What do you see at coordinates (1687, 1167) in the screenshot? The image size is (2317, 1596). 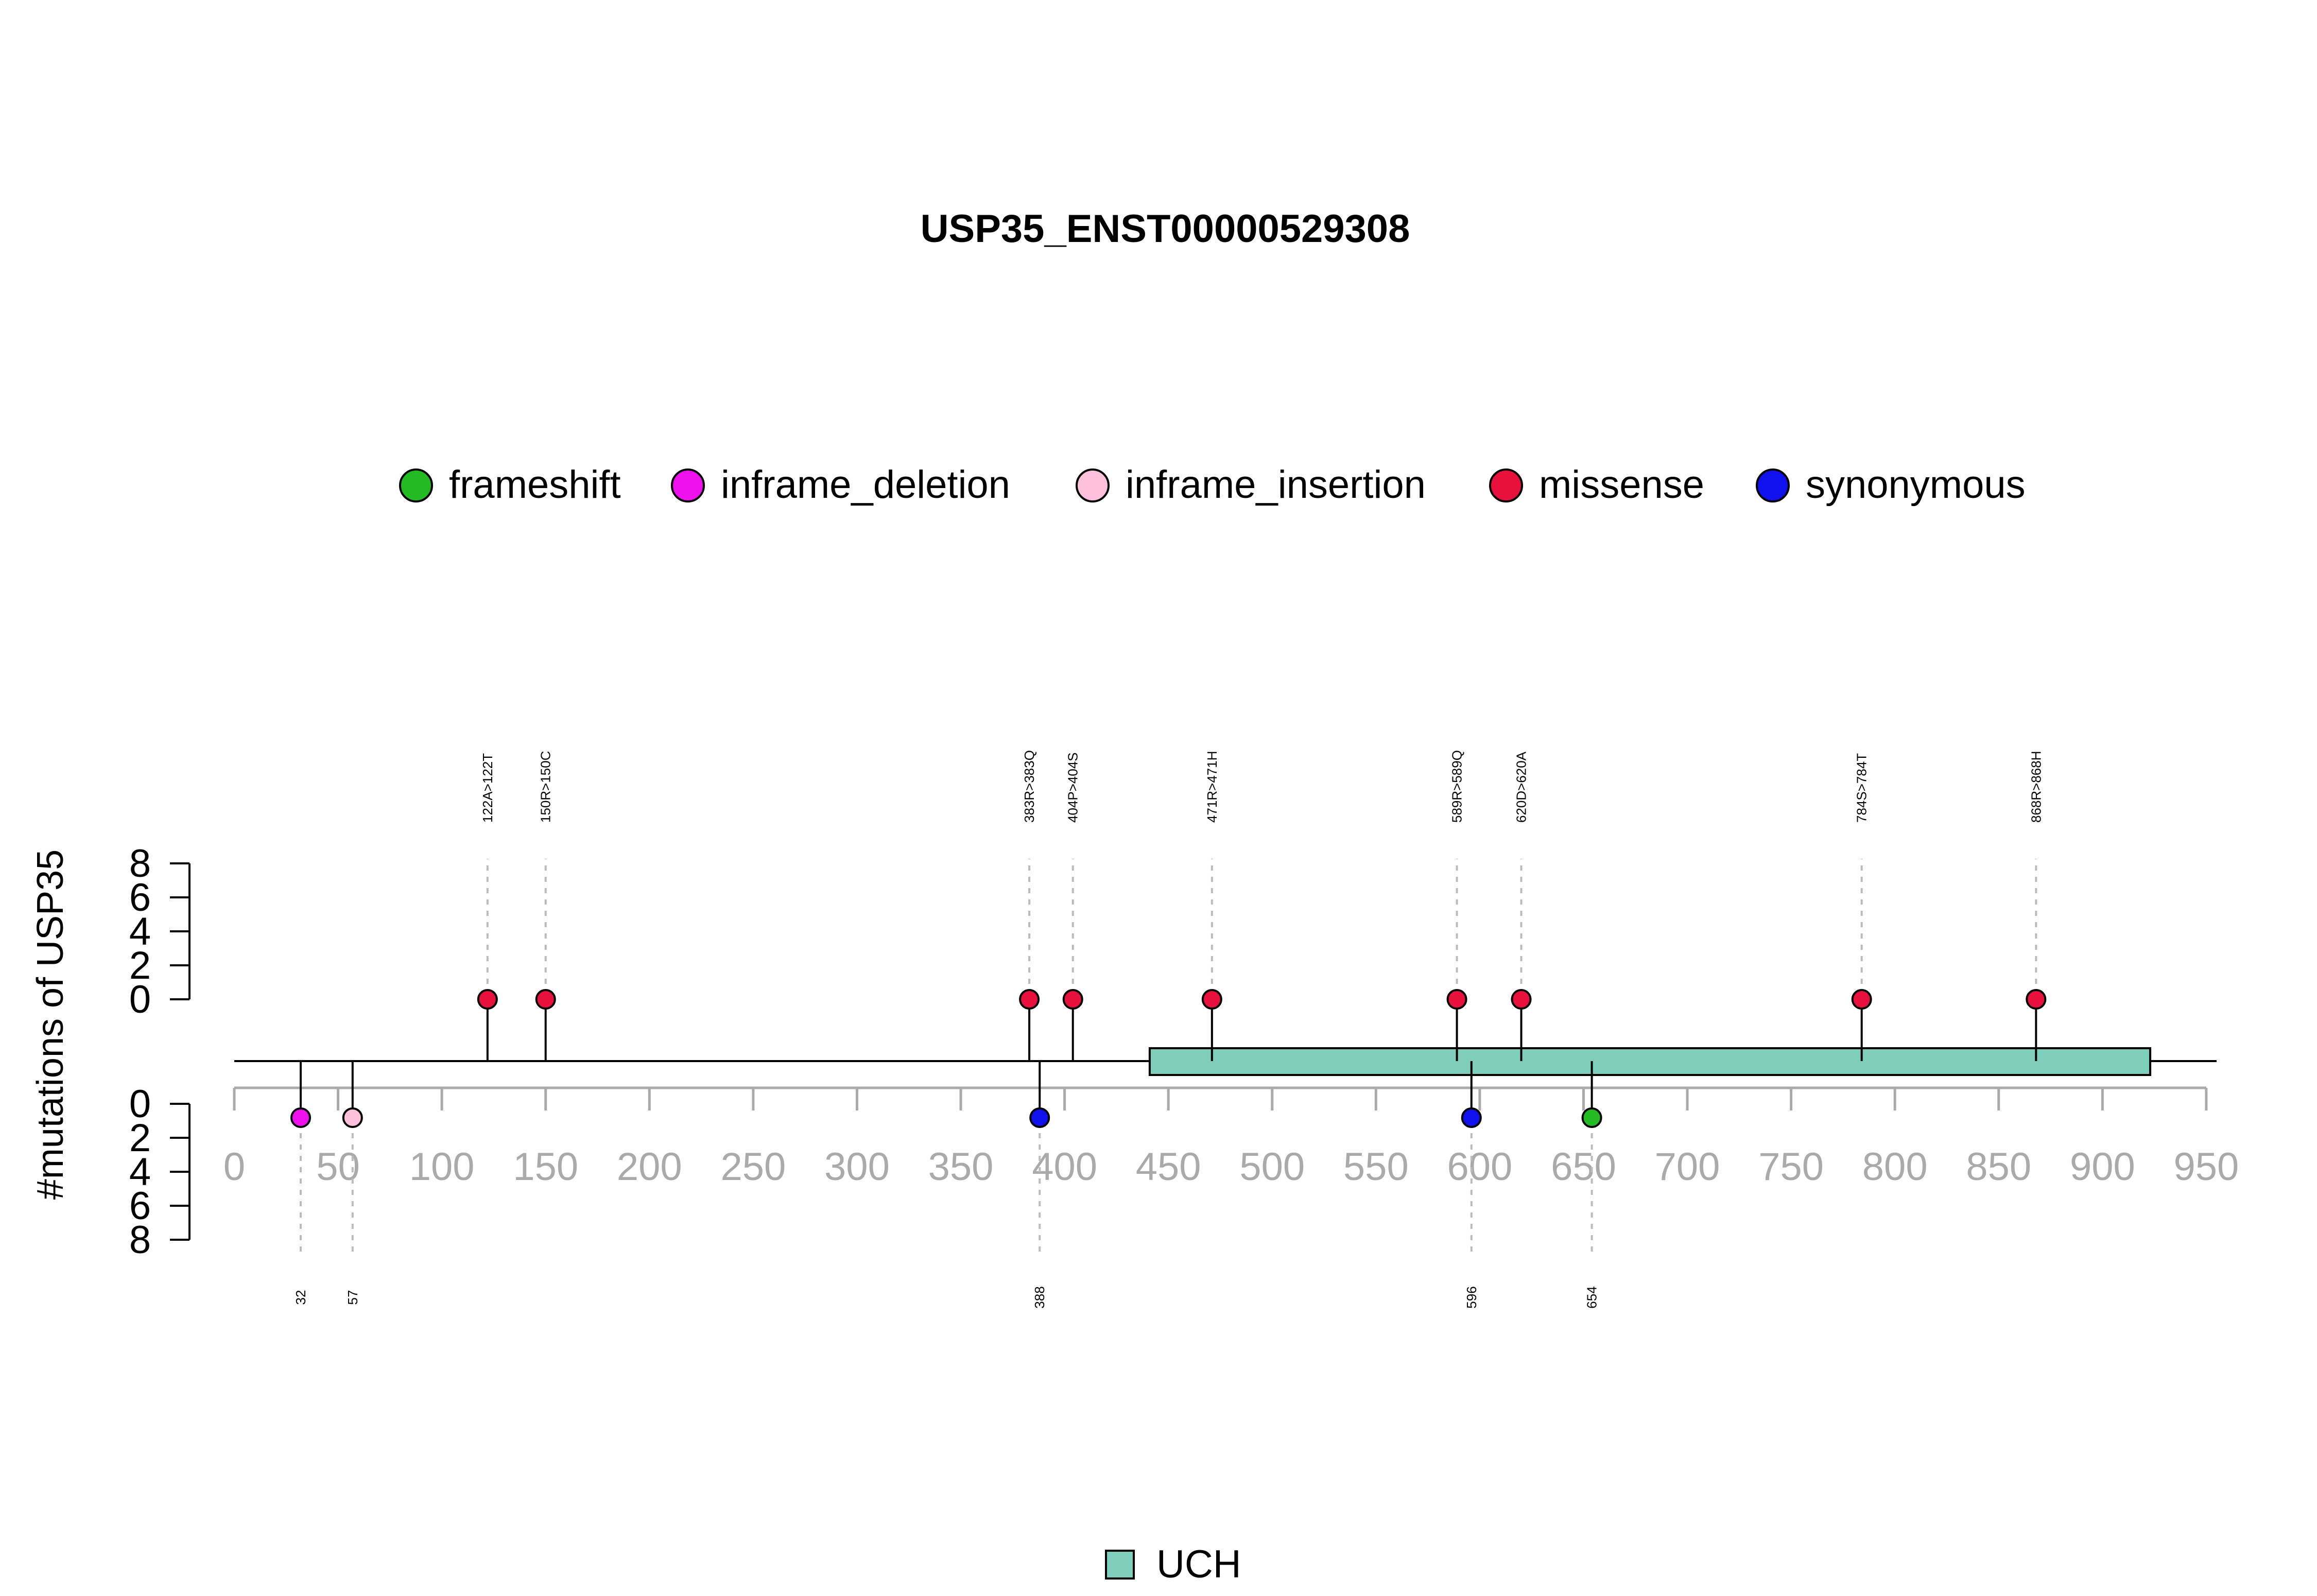 I see `x-tick-label: 700` at bounding box center [1687, 1167].